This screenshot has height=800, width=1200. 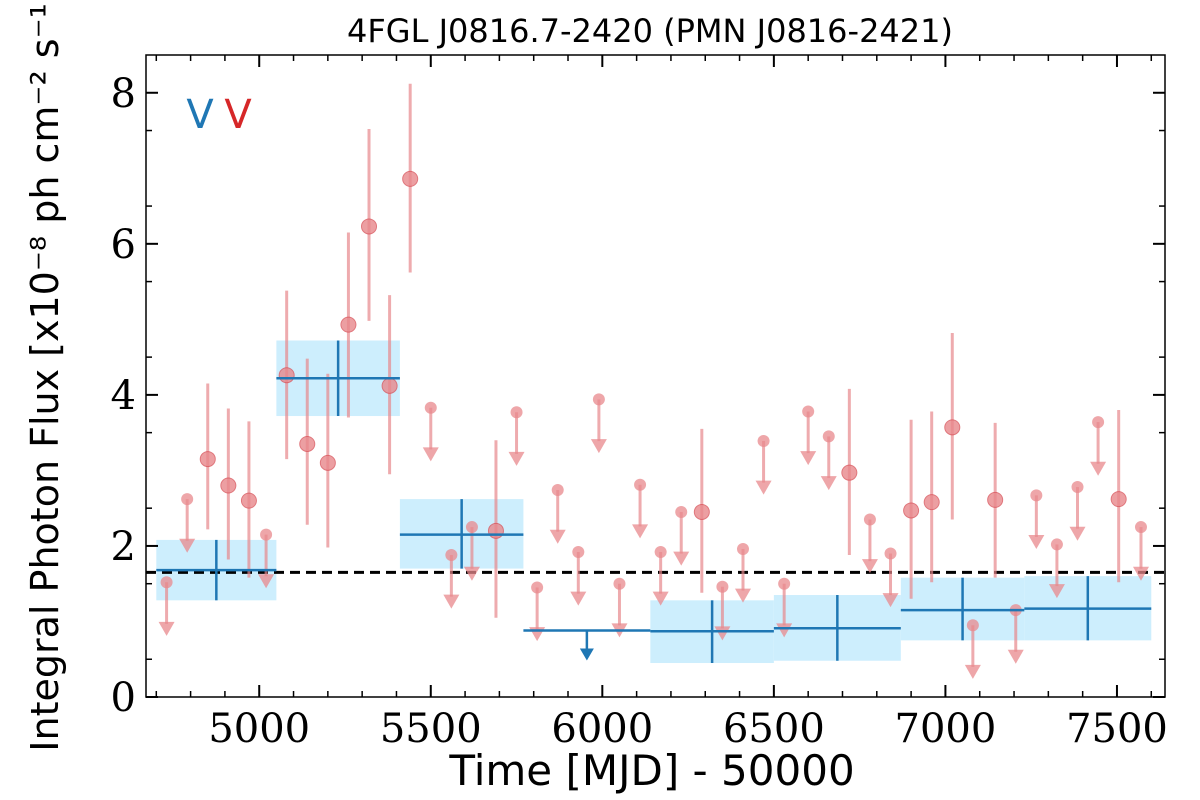 What do you see at coordinates (1117, 729) in the screenshot?
I see `x-tick-label: 7500` at bounding box center [1117, 729].